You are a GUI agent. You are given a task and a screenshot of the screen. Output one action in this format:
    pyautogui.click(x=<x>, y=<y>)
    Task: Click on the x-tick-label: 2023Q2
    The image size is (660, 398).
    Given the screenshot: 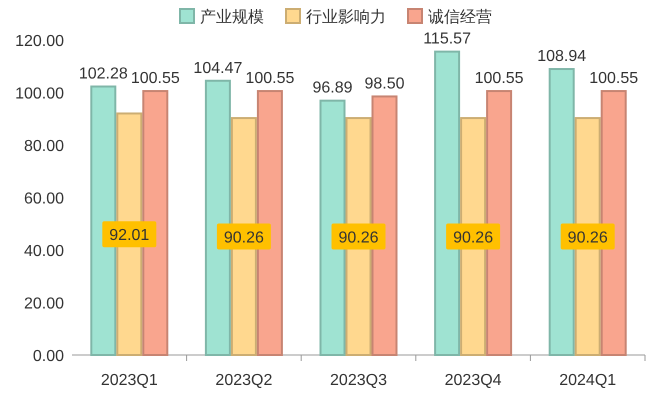 What is the action you would take?
    pyautogui.click(x=243, y=380)
    